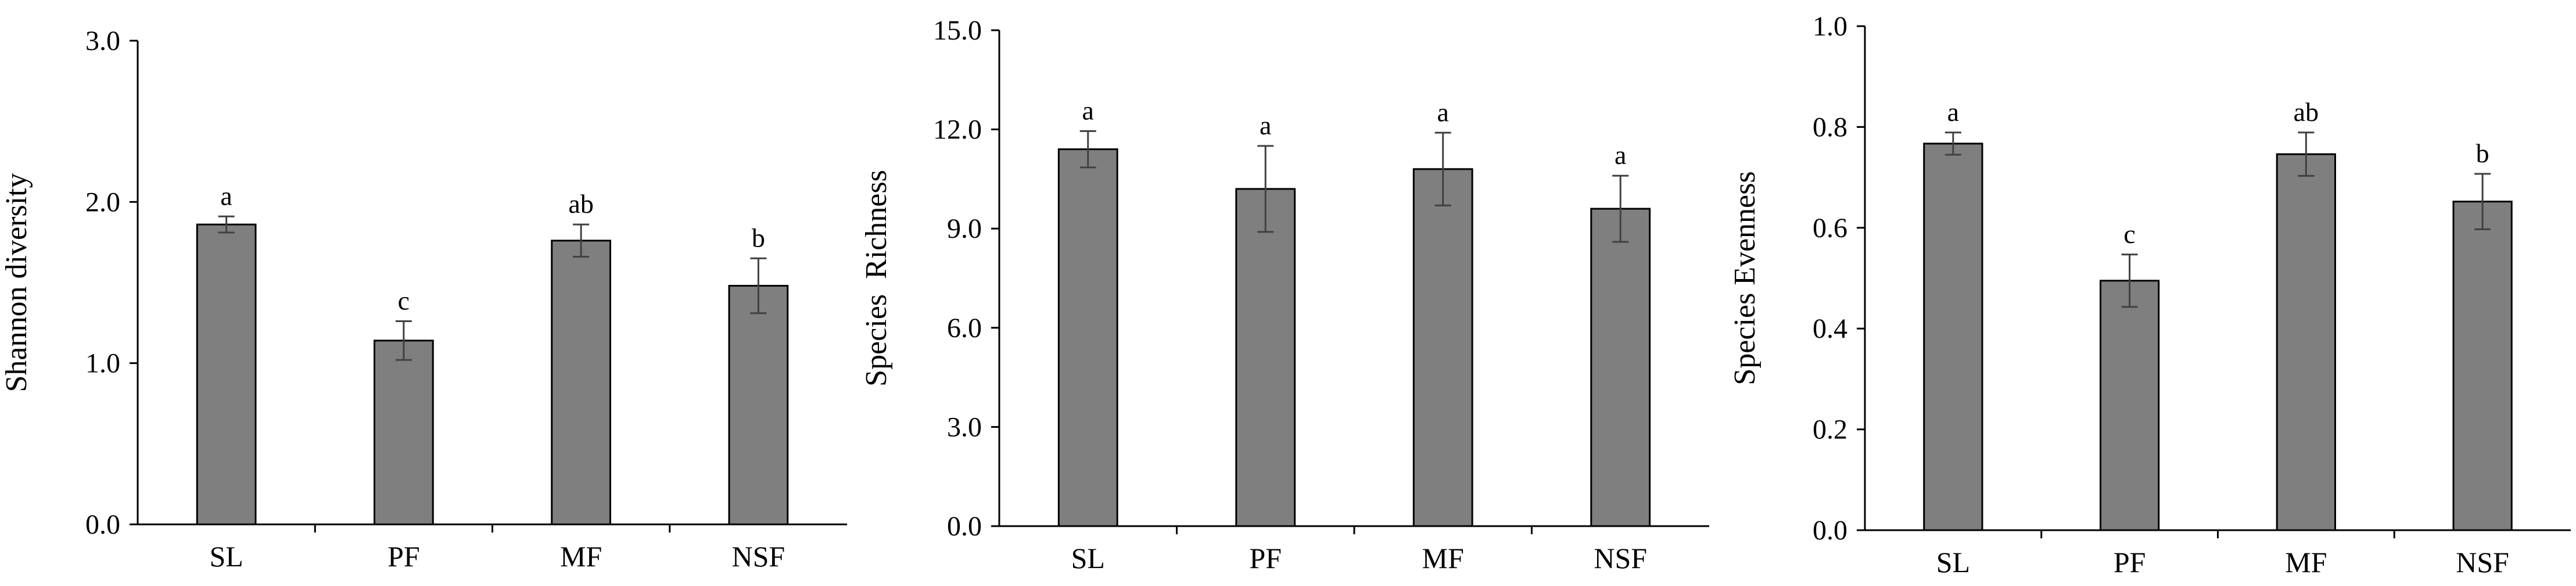 The height and width of the screenshot is (586, 2576). Describe the element at coordinates (102, 202) in the screenshot. I see `y-tick-label: 2.0` at that location.